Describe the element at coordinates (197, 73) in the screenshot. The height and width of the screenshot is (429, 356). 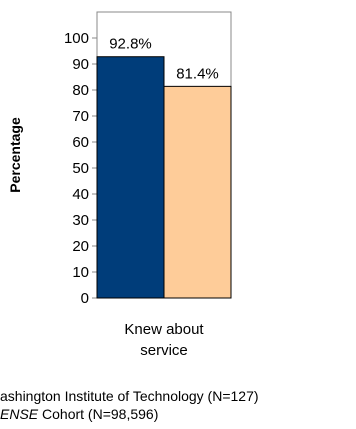
I see `data-label-series-2: 81.4%` at that location.